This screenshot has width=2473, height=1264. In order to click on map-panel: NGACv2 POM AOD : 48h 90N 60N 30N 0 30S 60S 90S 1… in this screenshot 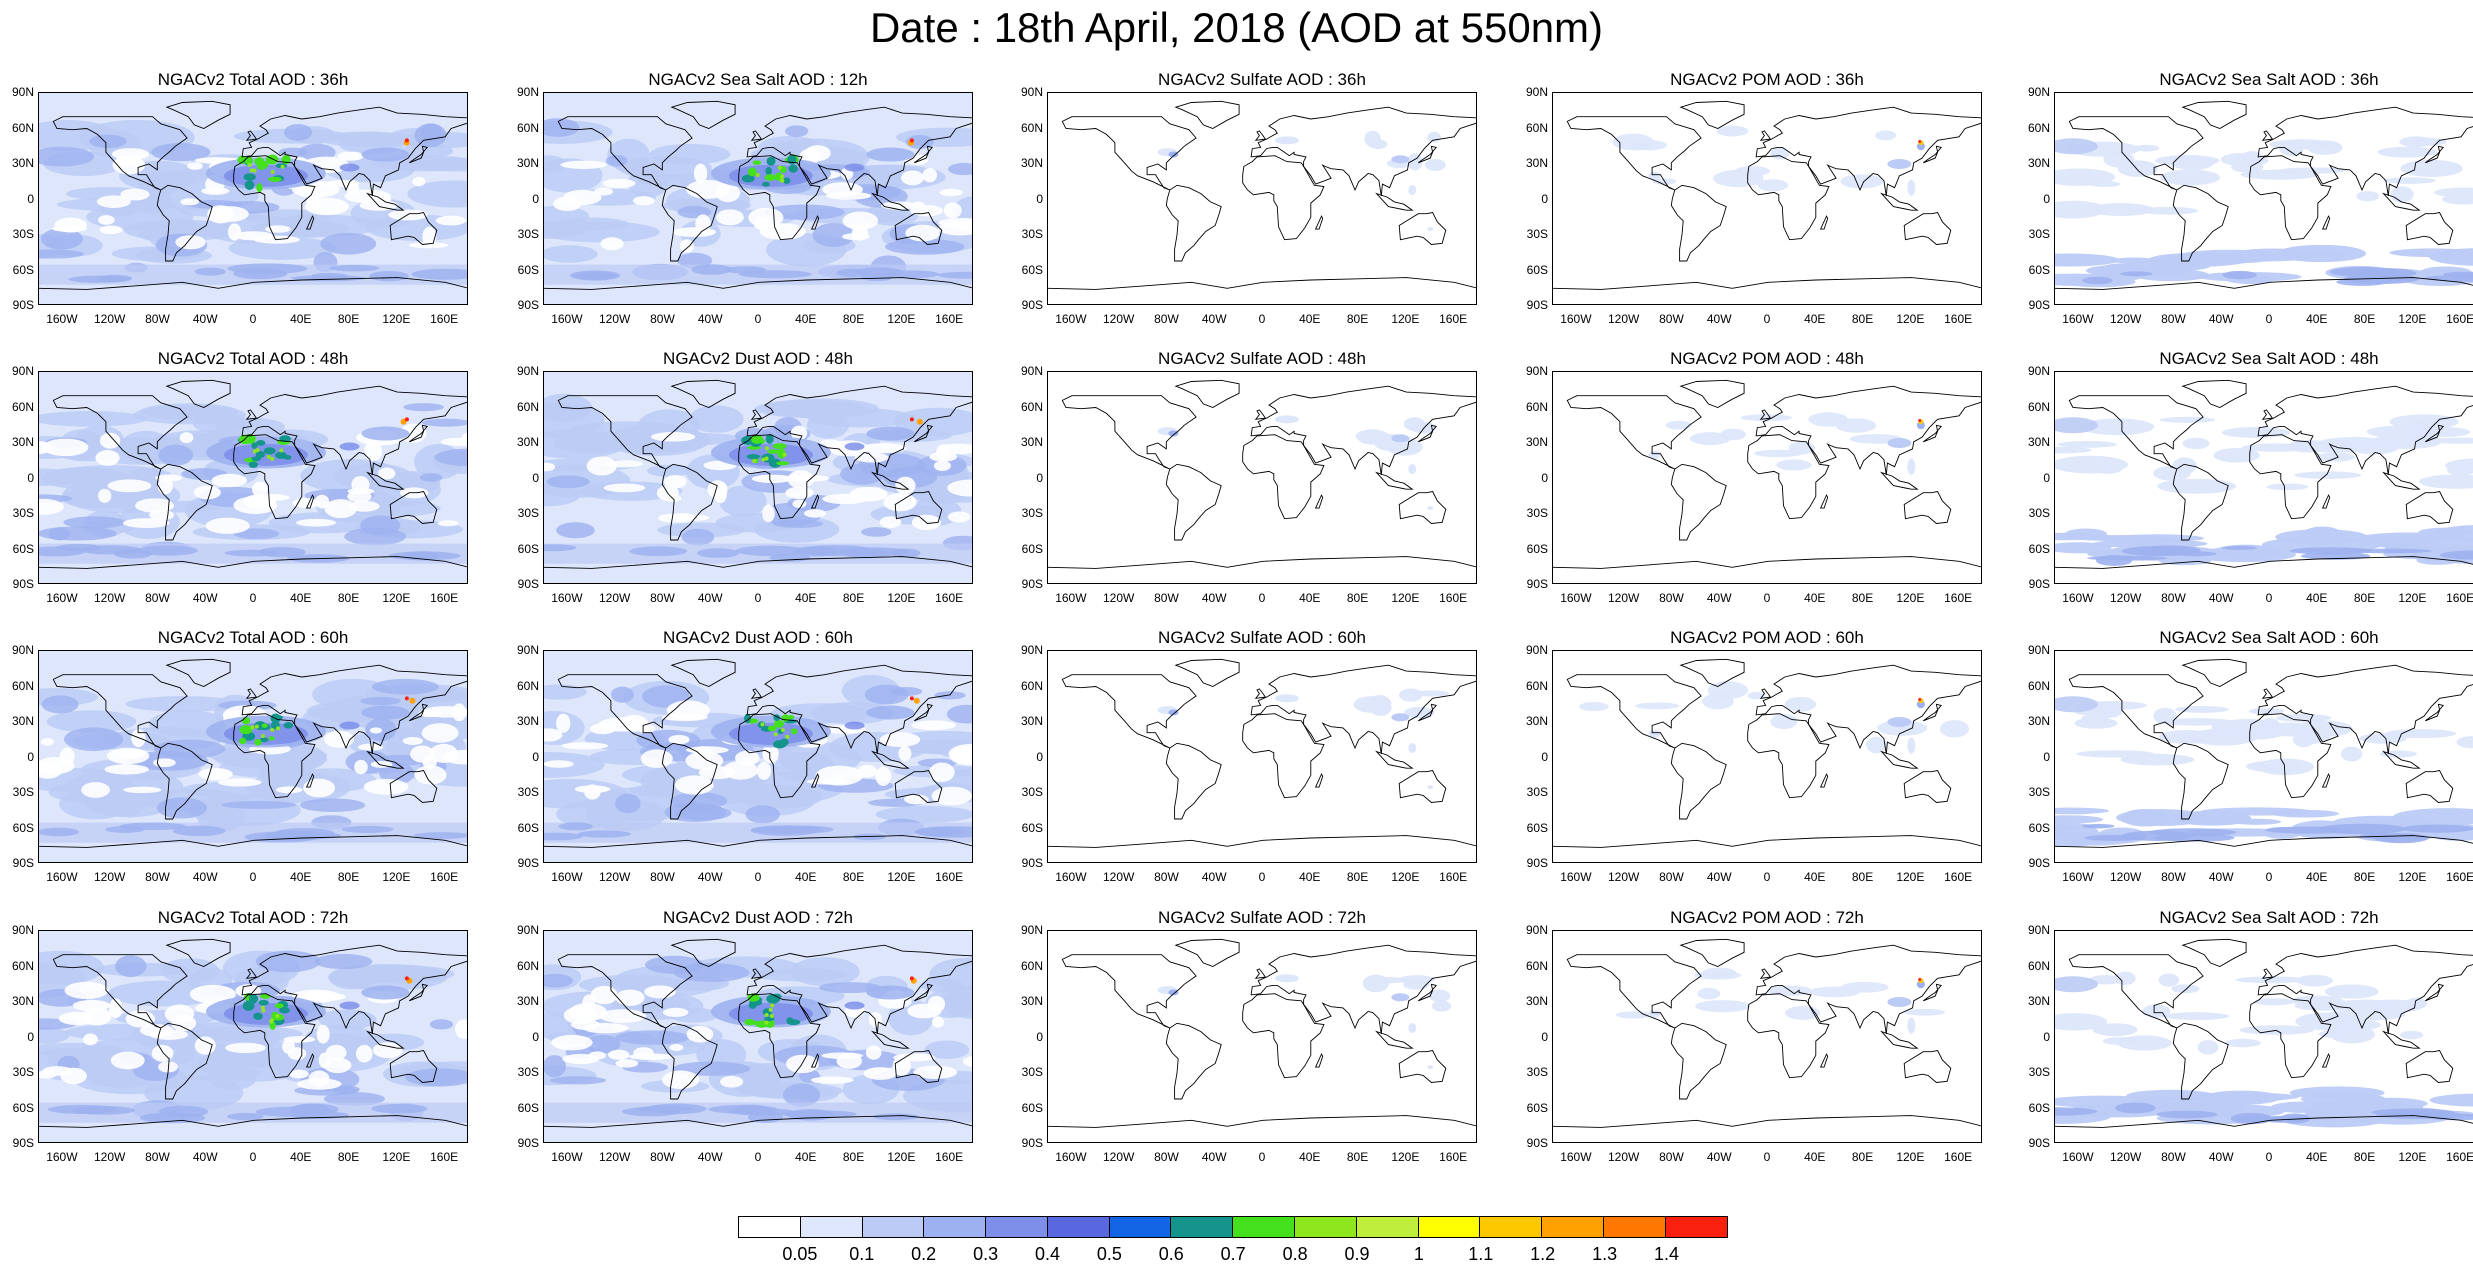, I will do `click(1764, 484)`.